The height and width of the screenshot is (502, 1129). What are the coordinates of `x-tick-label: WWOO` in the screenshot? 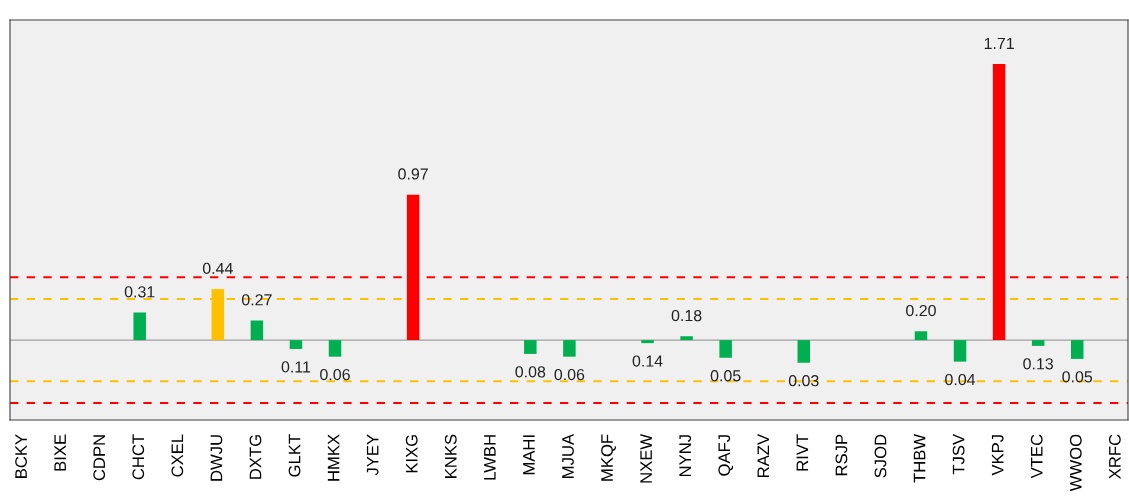 It's located at (1075, 463).